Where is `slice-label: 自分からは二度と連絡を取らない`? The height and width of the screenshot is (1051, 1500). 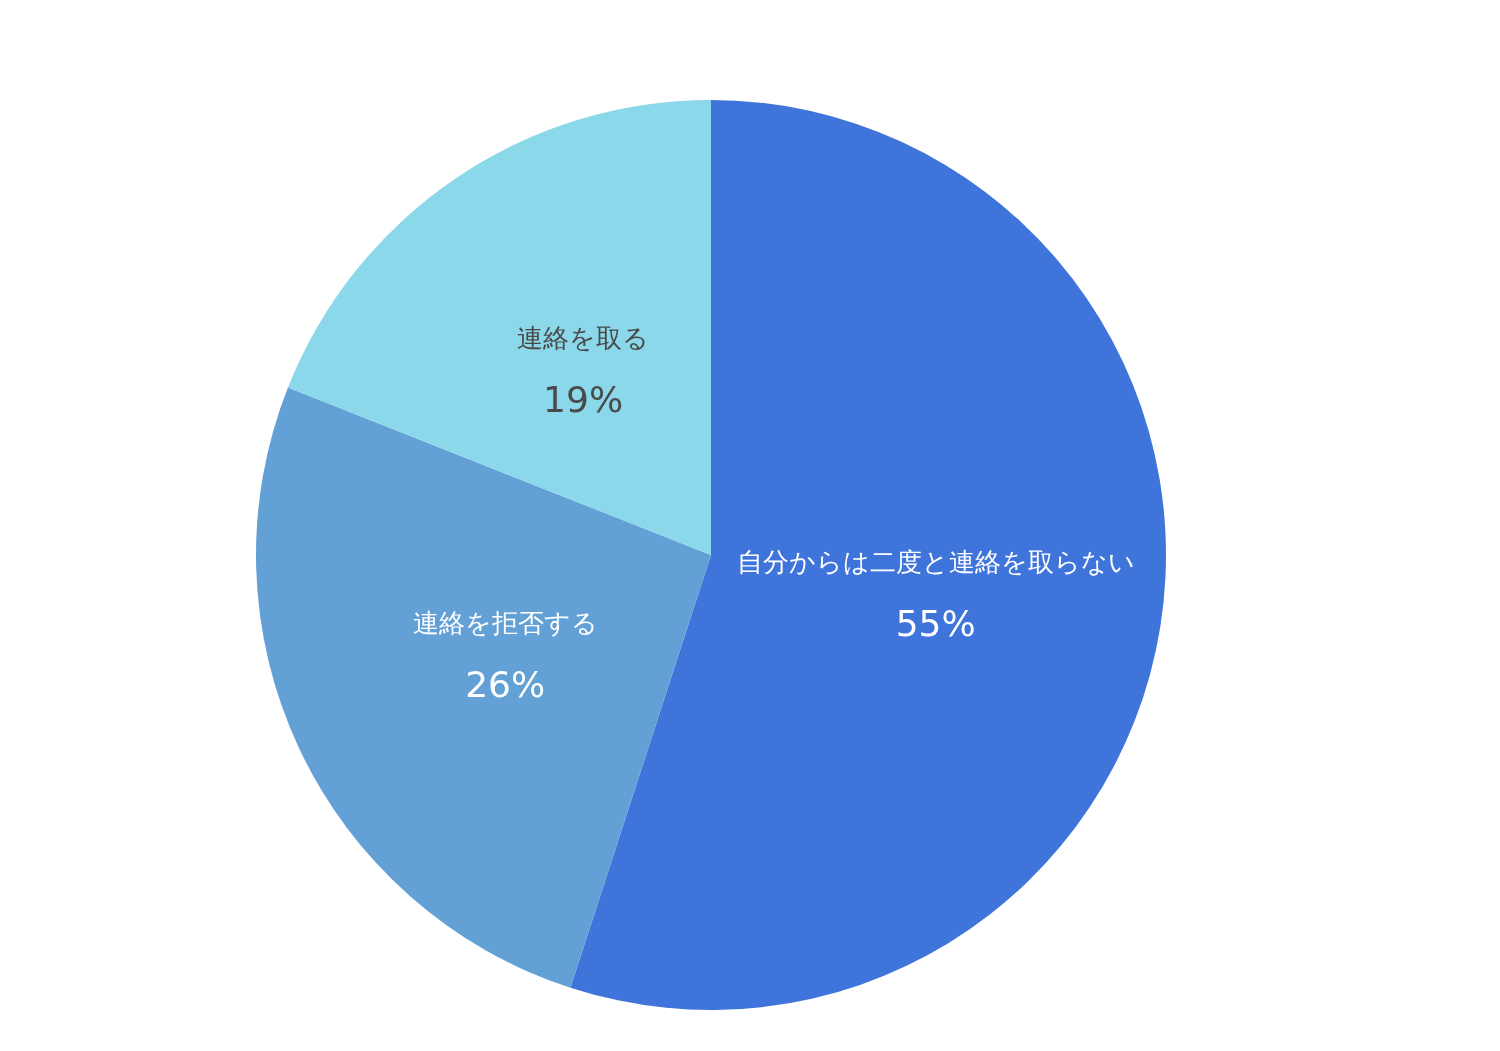
slice-label: 自分からは二度と連絡を取らない is located at coordinates (935, 561).